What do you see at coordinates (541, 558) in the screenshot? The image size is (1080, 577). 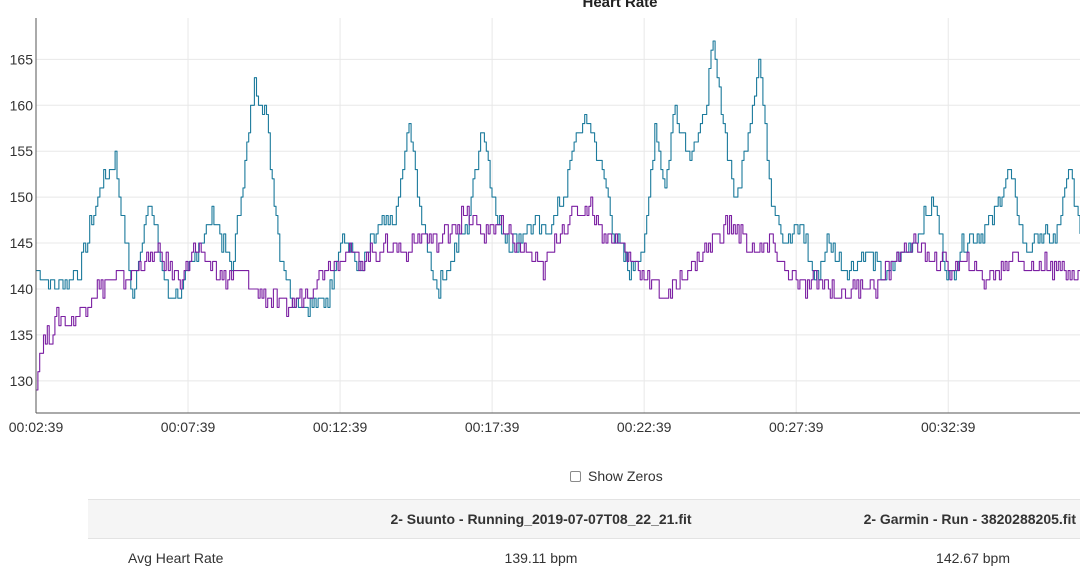 I see `row-value-suunto: 139.11 bpm` at bounding box center [541, 558].